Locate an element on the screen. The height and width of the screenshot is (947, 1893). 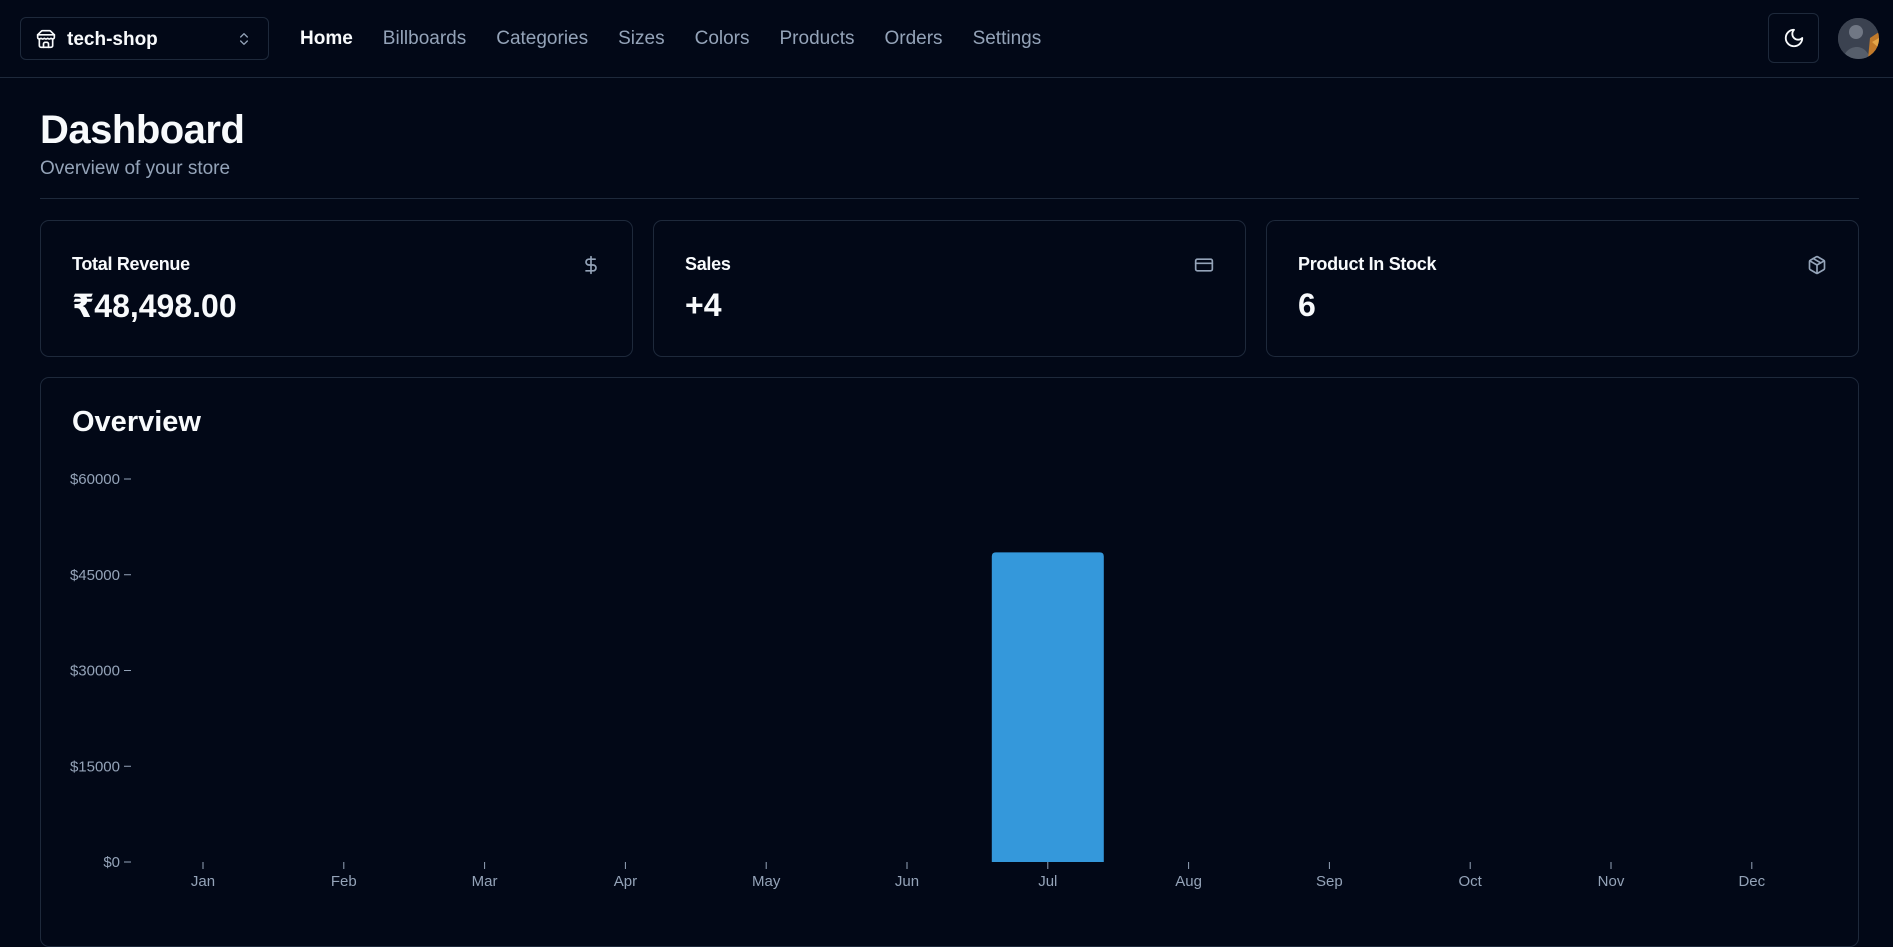
theme-toggle-button is located at coordinates (1793, 38).